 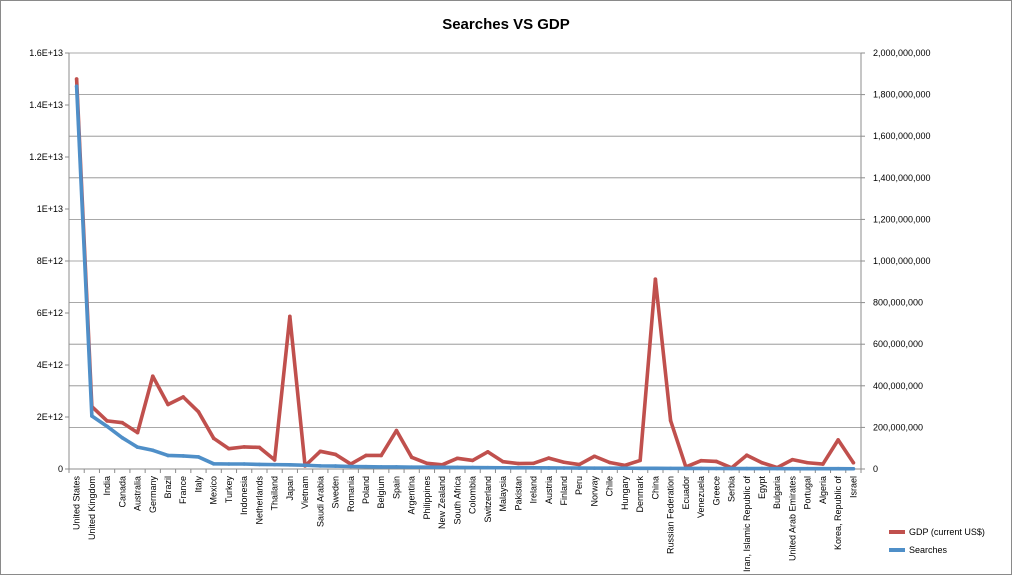 I want to click on x-category-label: France, so click(x=183, y=490).